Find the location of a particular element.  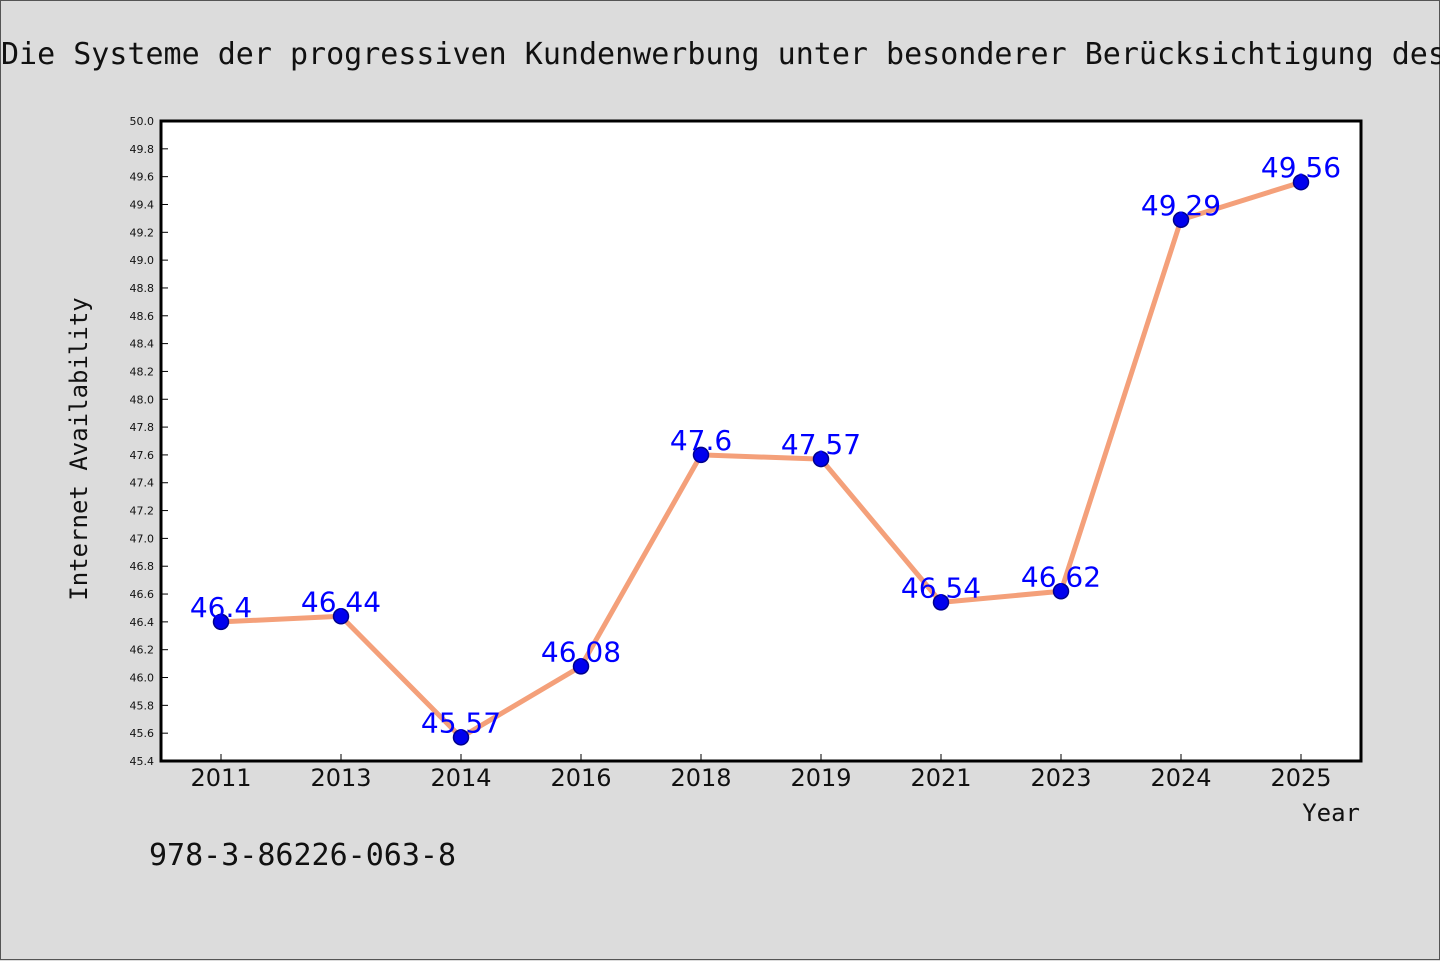

y-tick-label: 45.6 is located at coordinates (142, 733).